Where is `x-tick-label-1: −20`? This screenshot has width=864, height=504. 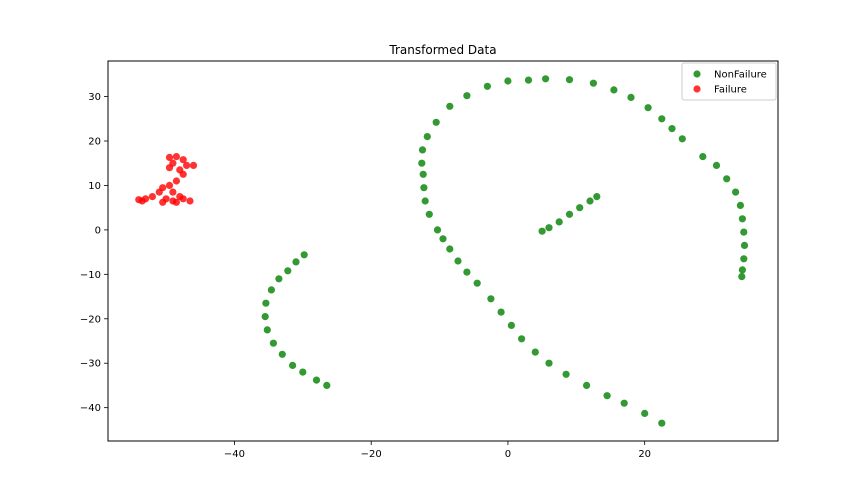
x-tick-label-1: −20 is located at coordinates (371, 454).